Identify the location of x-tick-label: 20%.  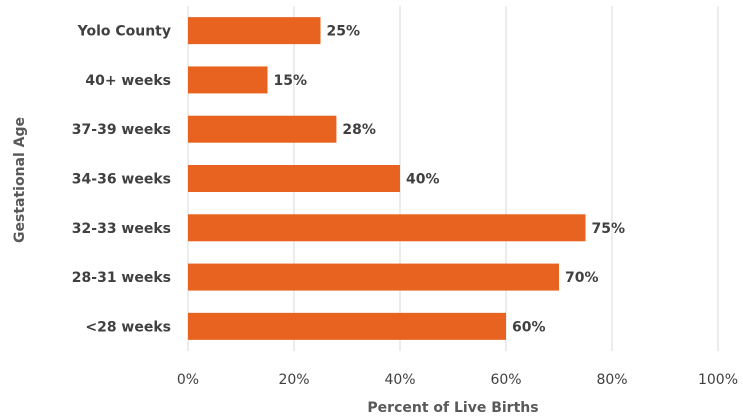
(293, 380).